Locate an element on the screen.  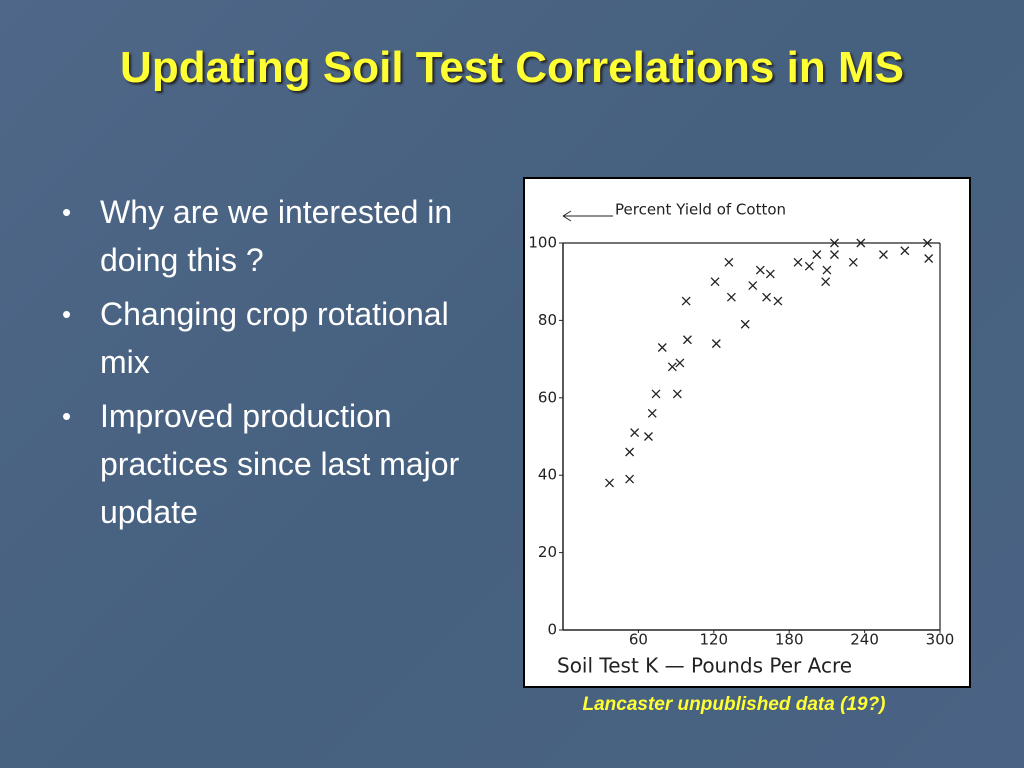
caption: Lancaster unpublished data (19?) is located at coordinates (734, 704).